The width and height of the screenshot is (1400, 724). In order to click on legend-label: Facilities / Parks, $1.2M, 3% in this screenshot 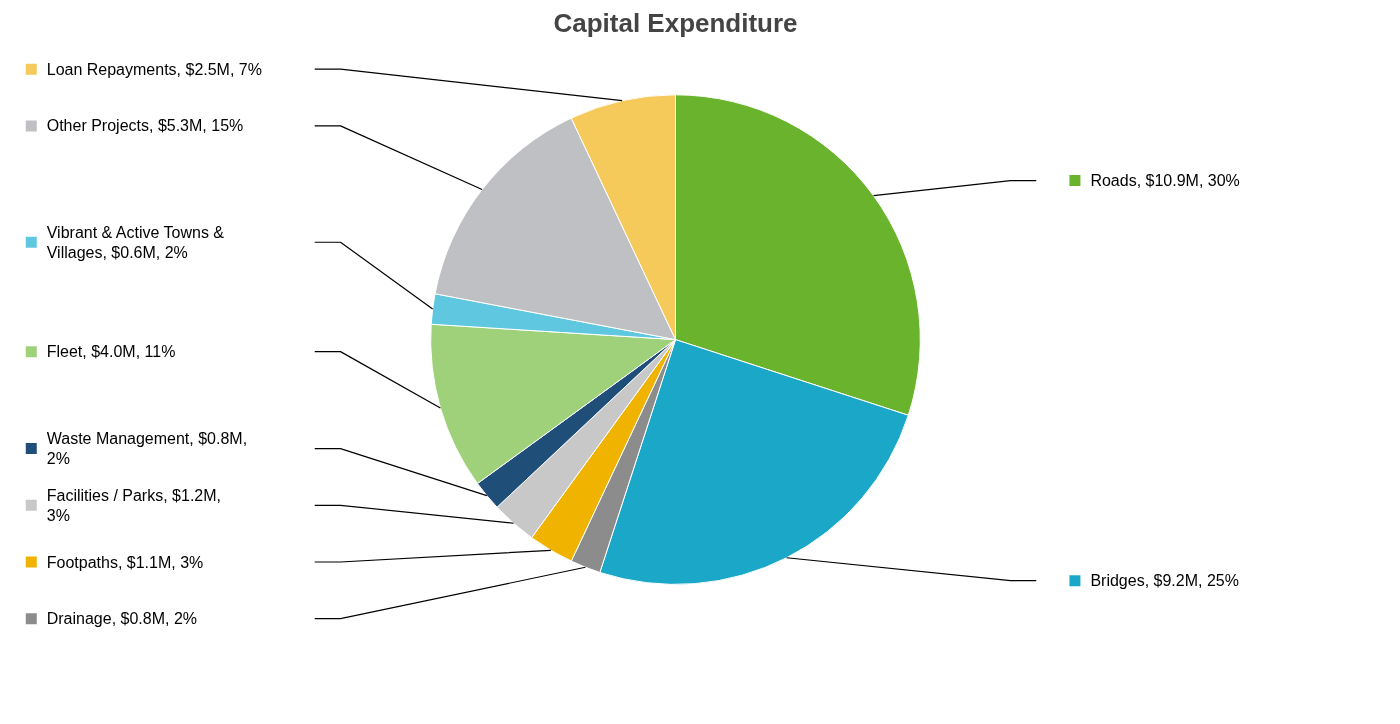, I will do `click(134, 505)`.